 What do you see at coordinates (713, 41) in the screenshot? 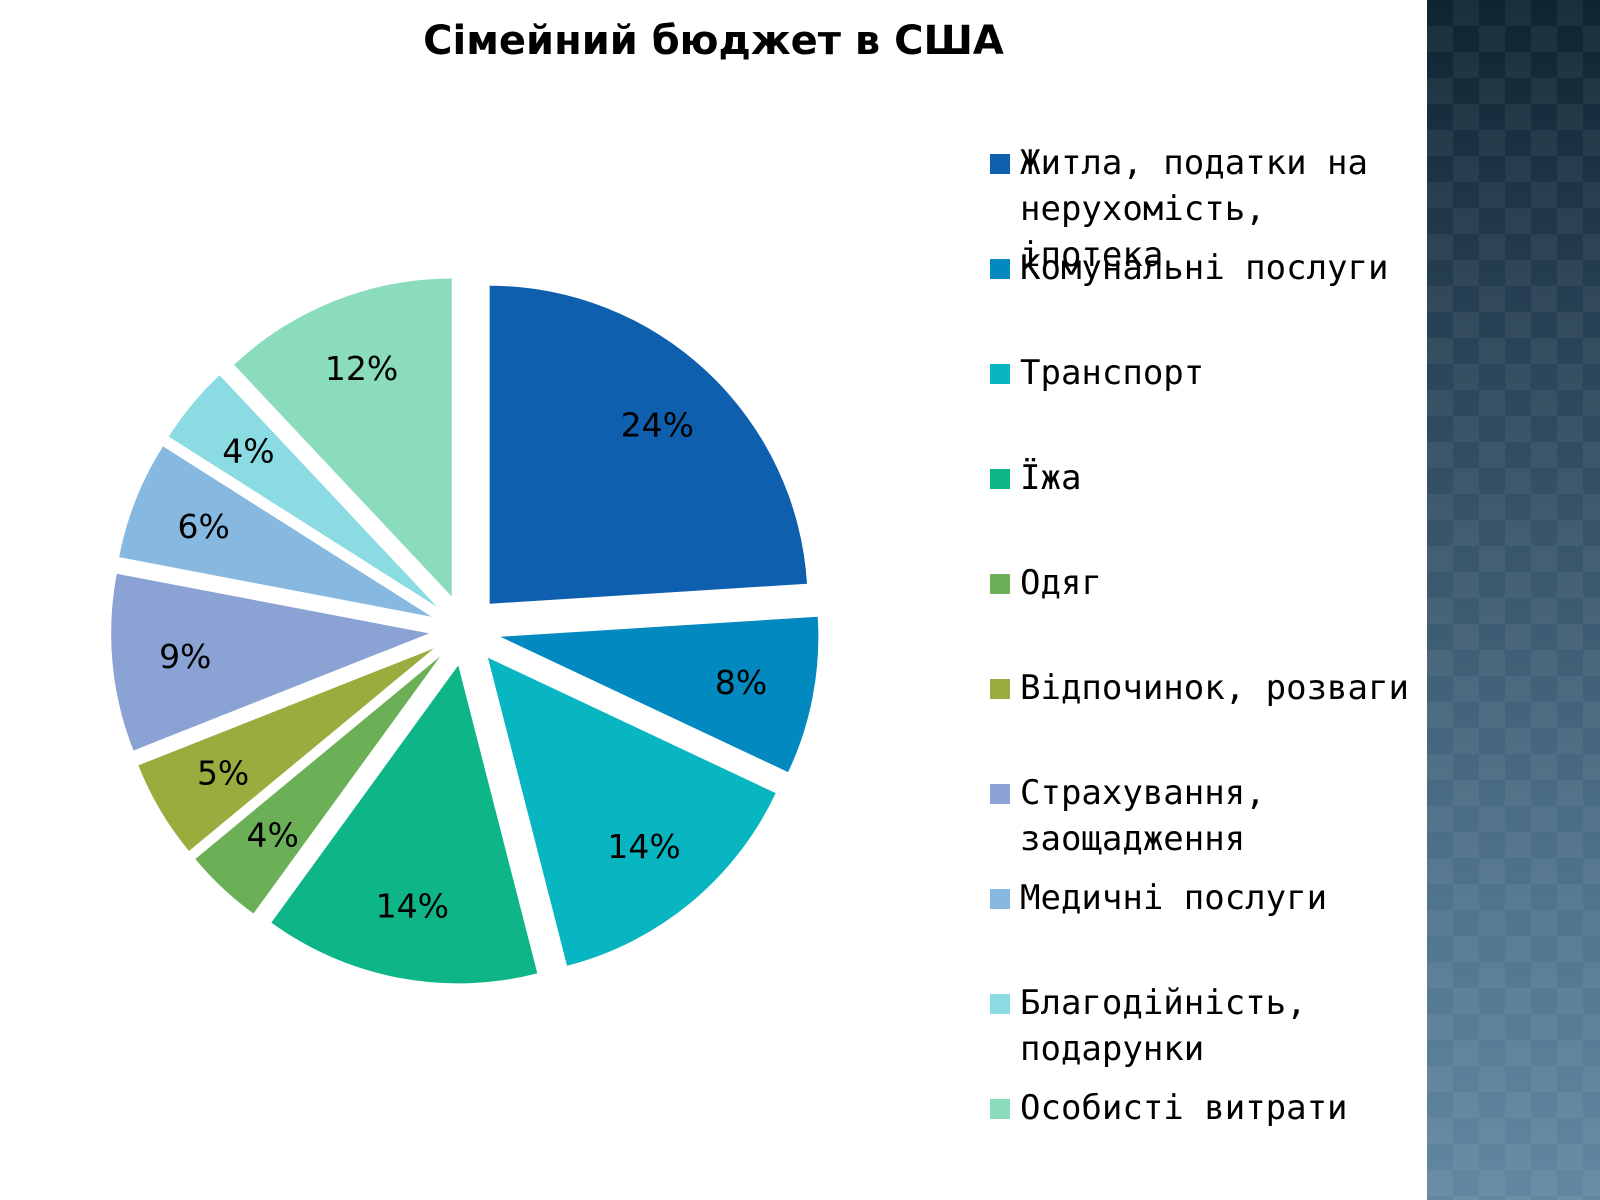
I see `chart-title: Сімейний бюджет в США` at bounding box center [713, 41].